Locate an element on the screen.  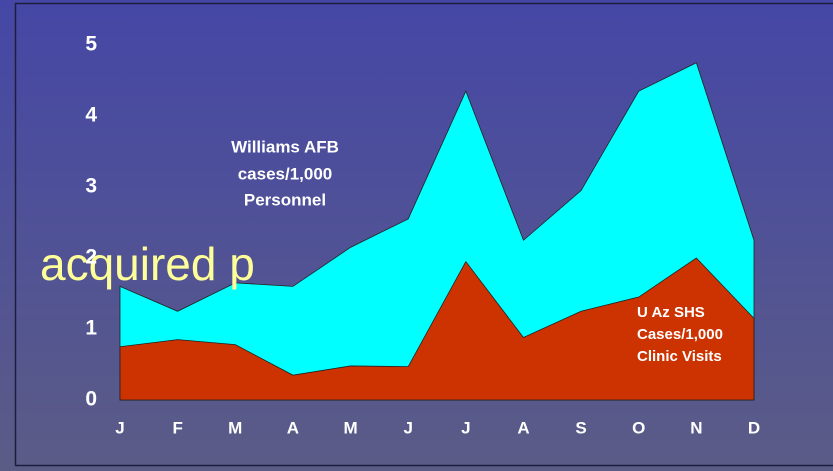
x-tick-label: S is located at coordinates (580, 427).